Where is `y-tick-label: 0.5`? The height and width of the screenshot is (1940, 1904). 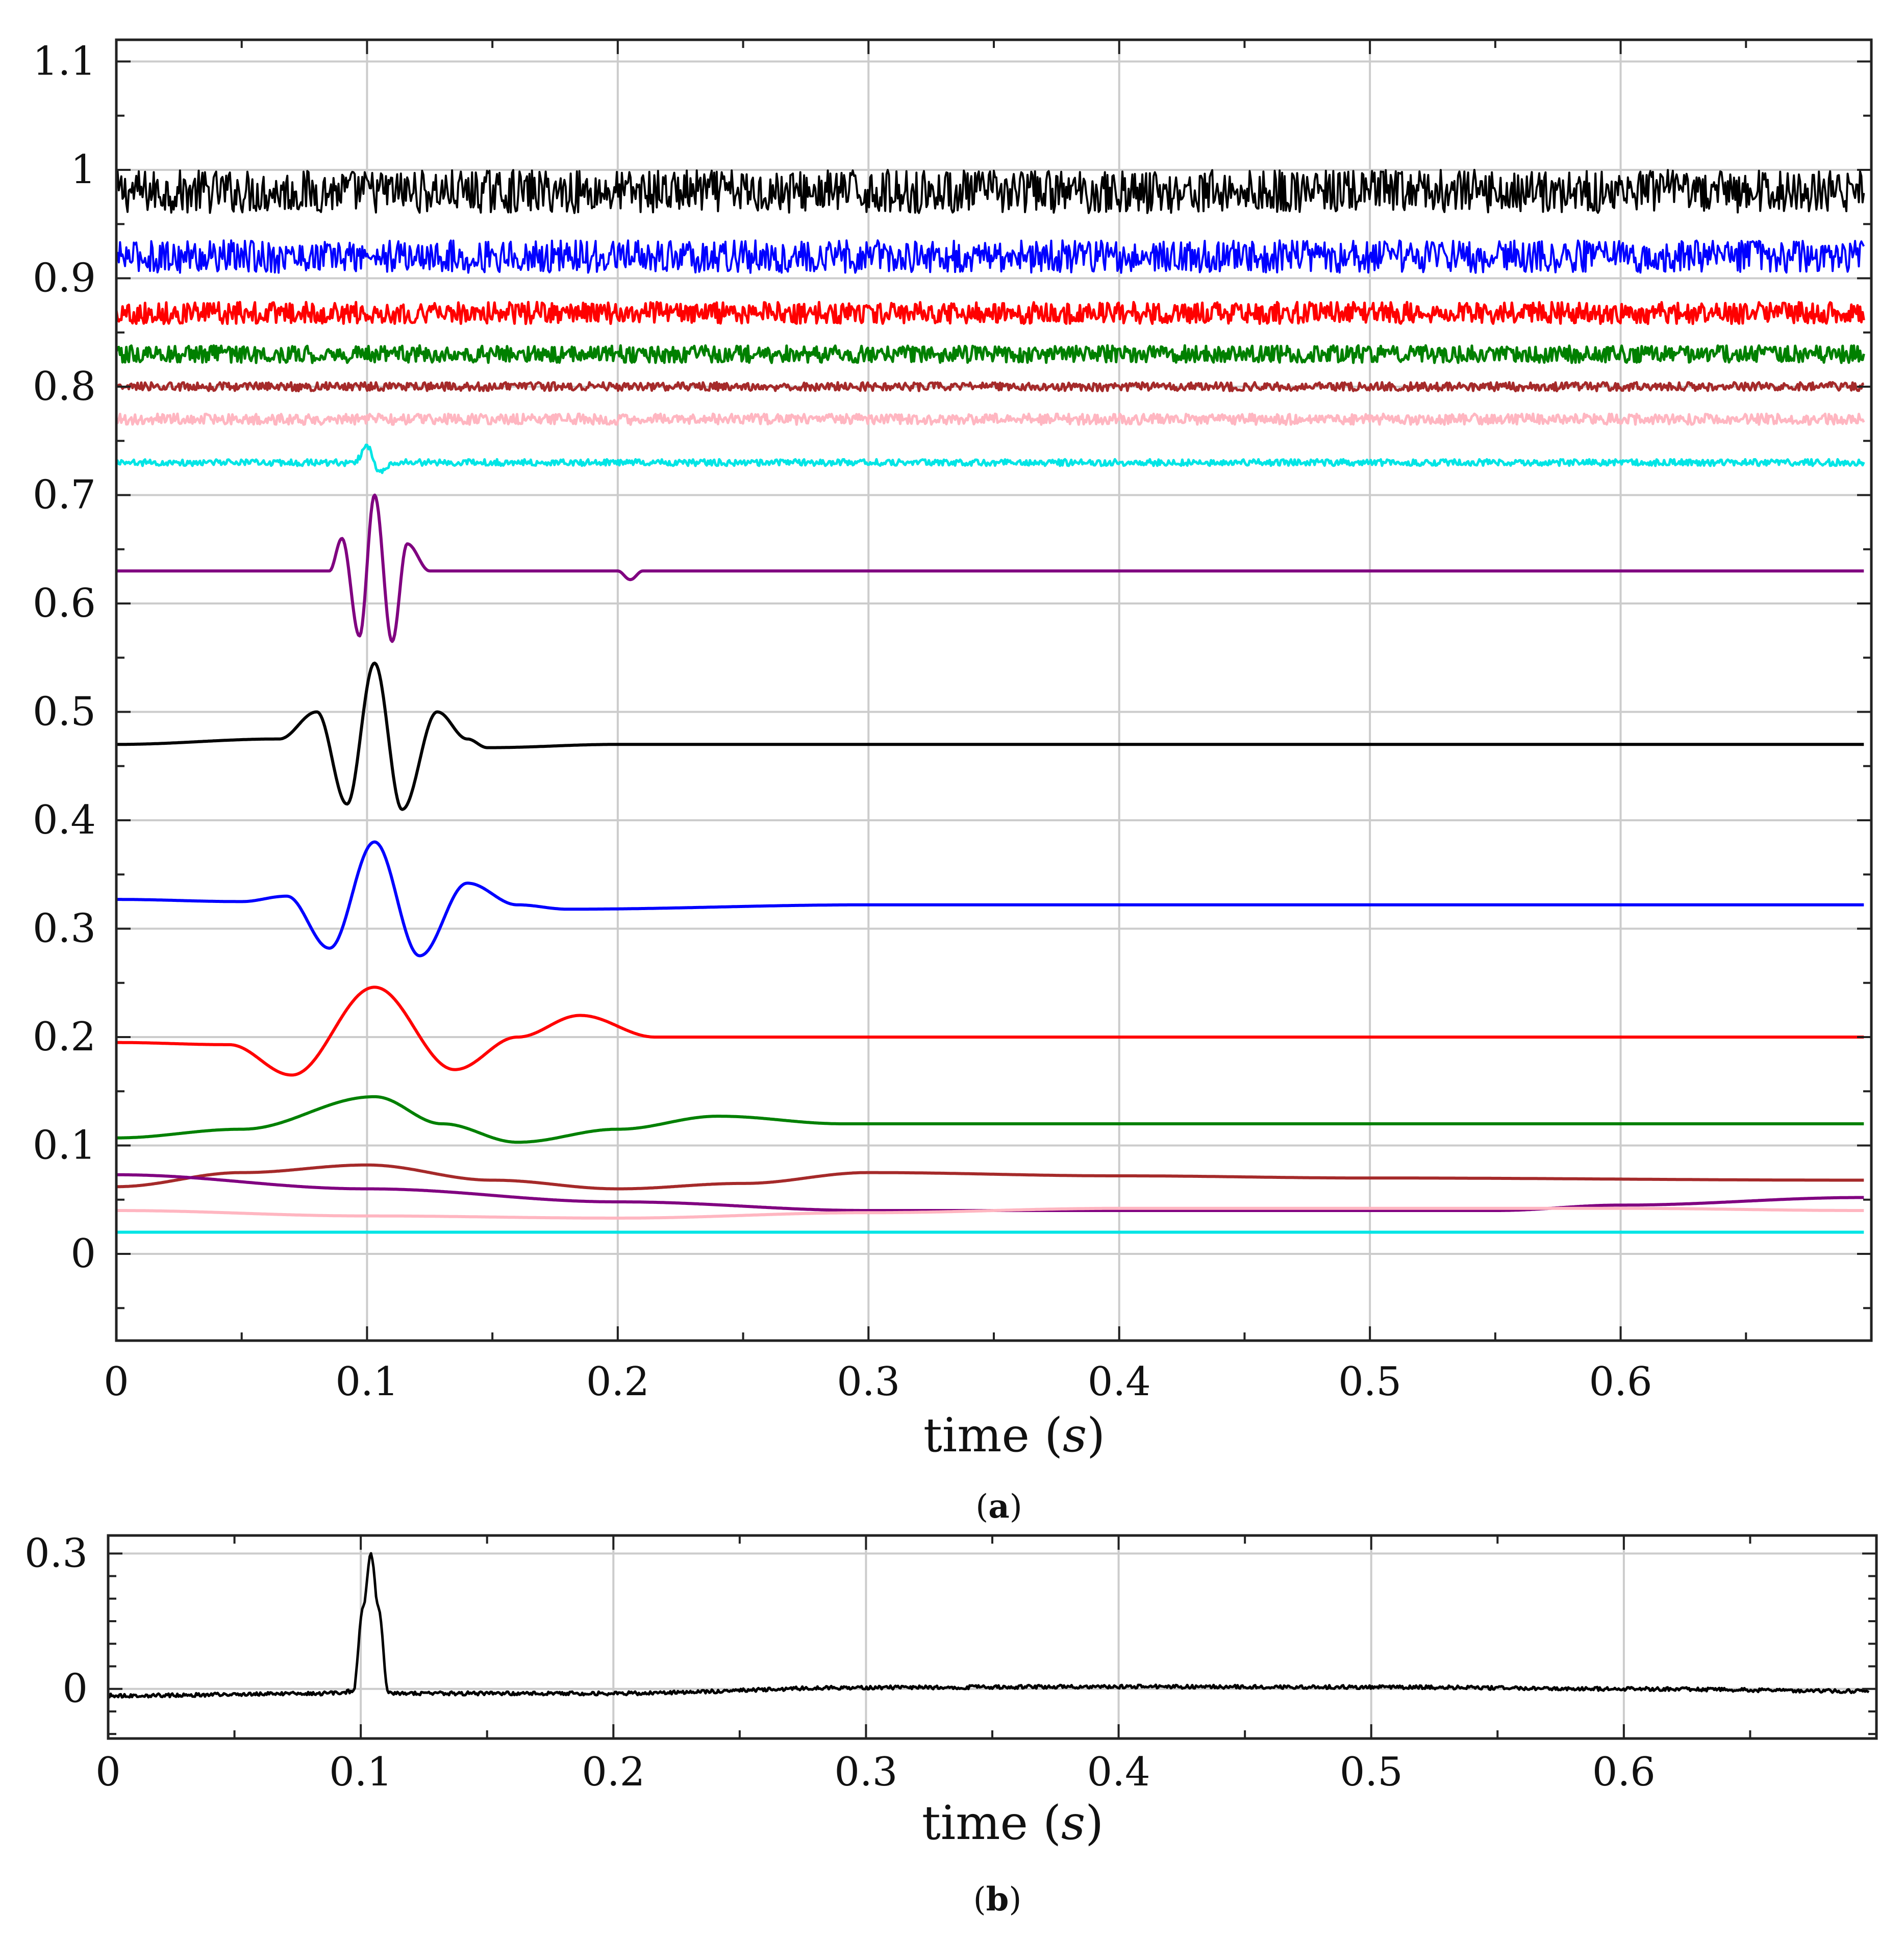
y-tick-label: 0.5 is located at coordinates (64, 712).